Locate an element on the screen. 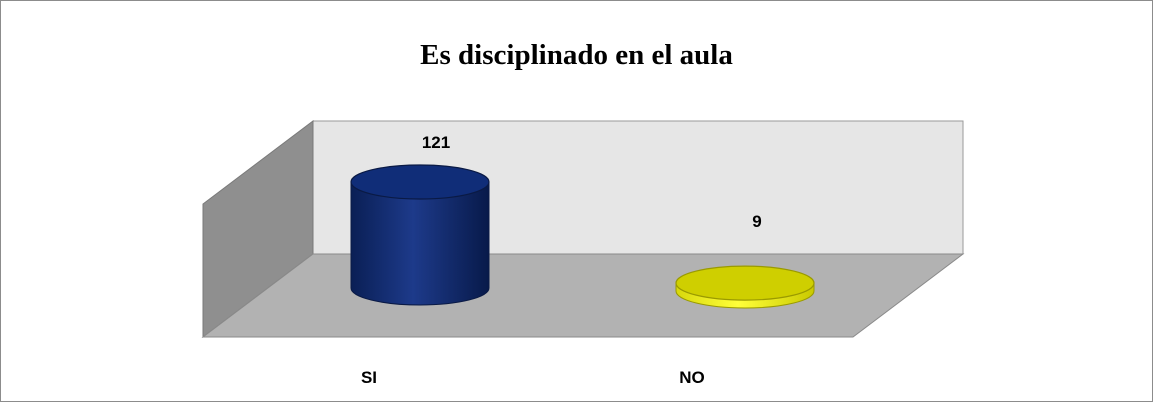 This screenshot has height=402, width=1153. bar-si is located at coordinates (420, 235).